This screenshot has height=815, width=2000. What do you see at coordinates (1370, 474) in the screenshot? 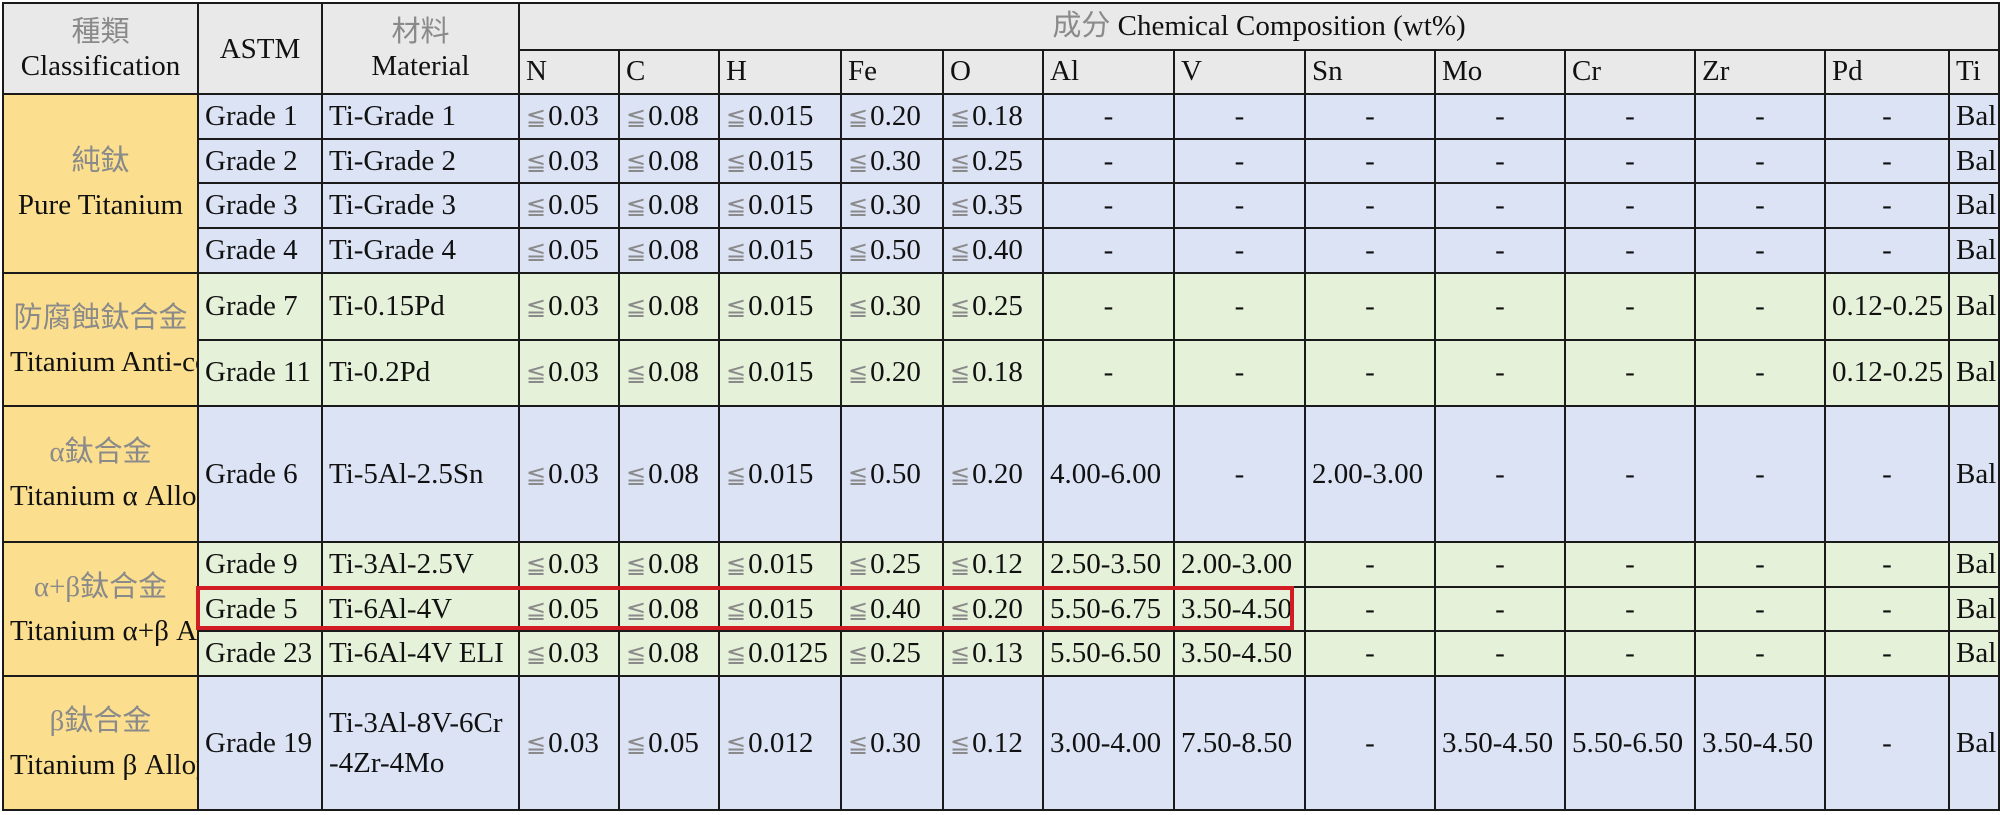
I see `composition-cell-sn: 2.00-3.00` at bounding box center [1370, 474].